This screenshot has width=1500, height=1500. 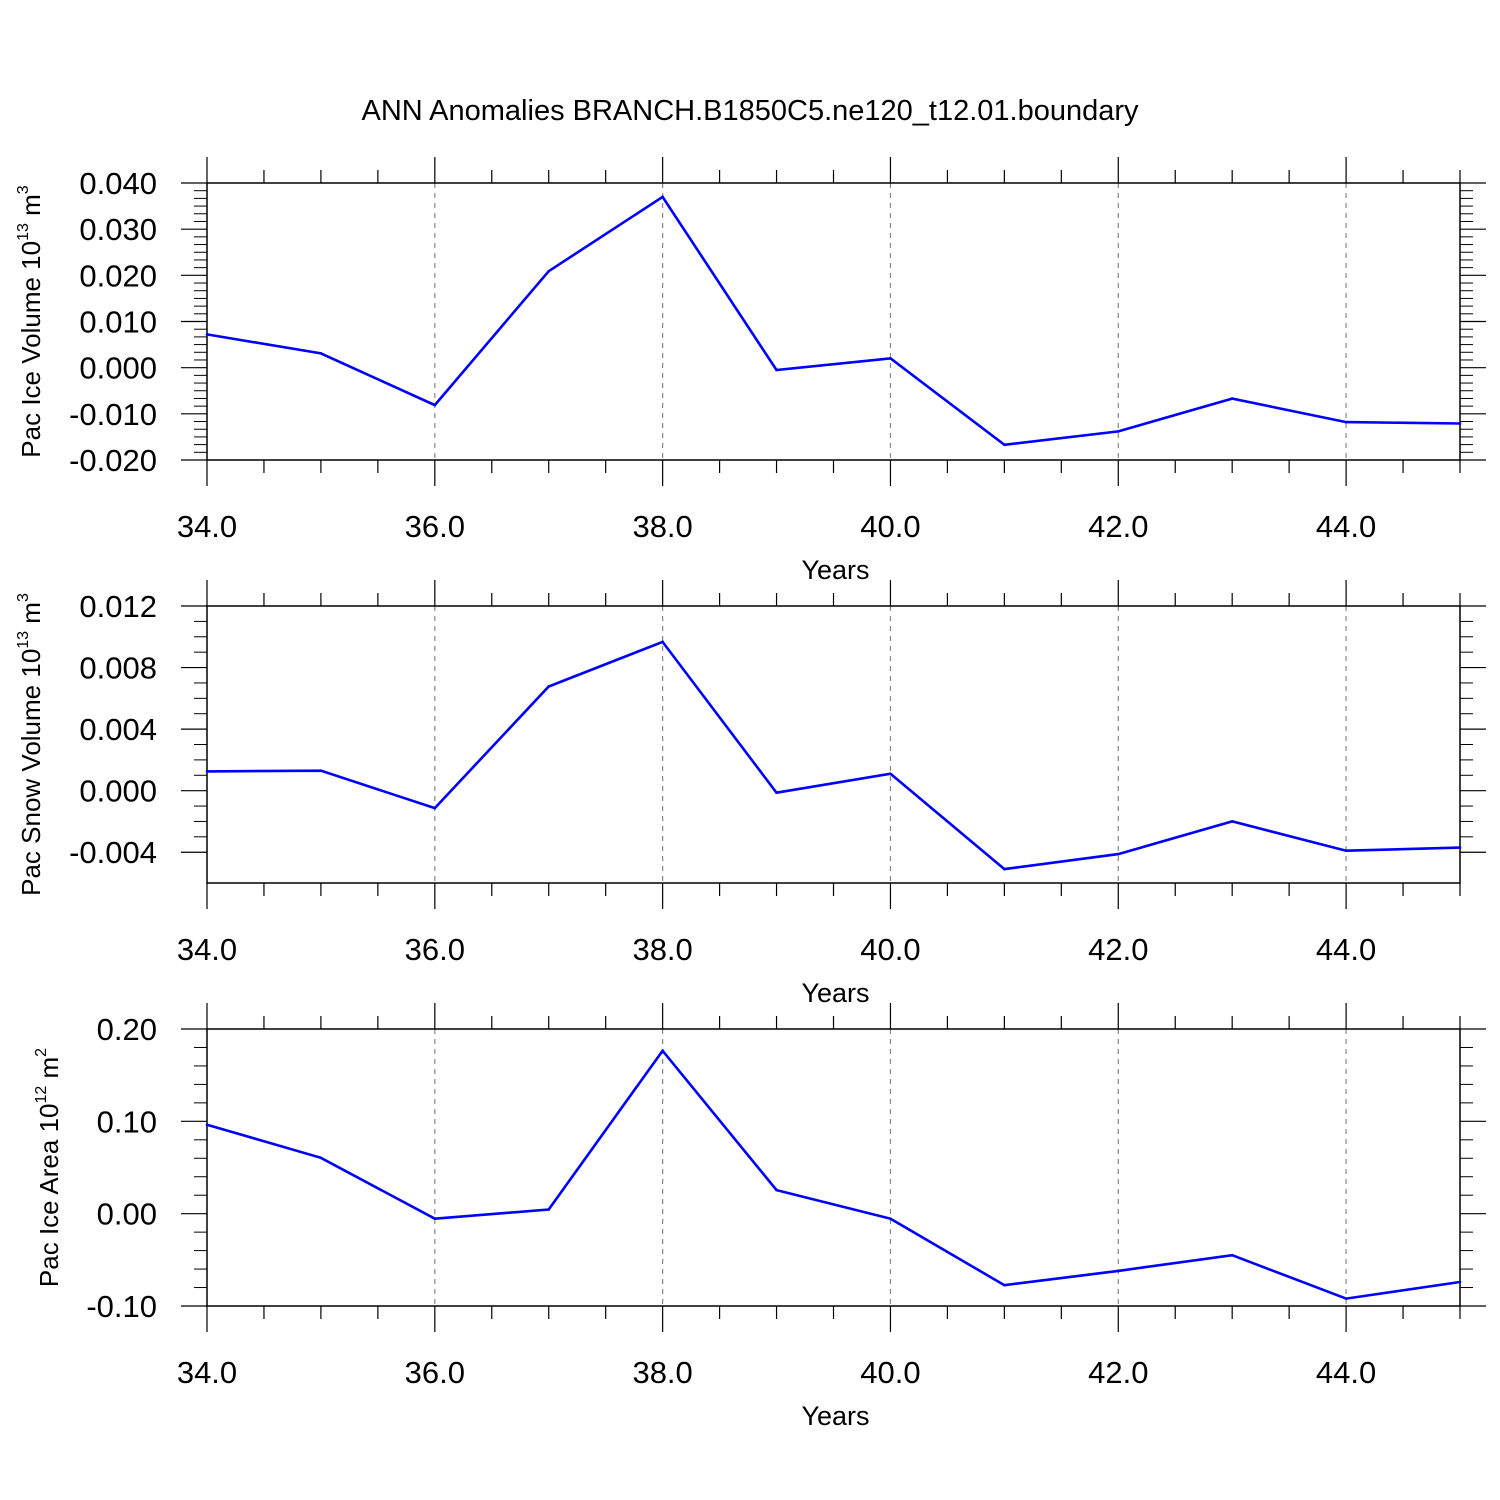 I want to click on y-tick-label: 0.20, so click(x=127, y=1029).